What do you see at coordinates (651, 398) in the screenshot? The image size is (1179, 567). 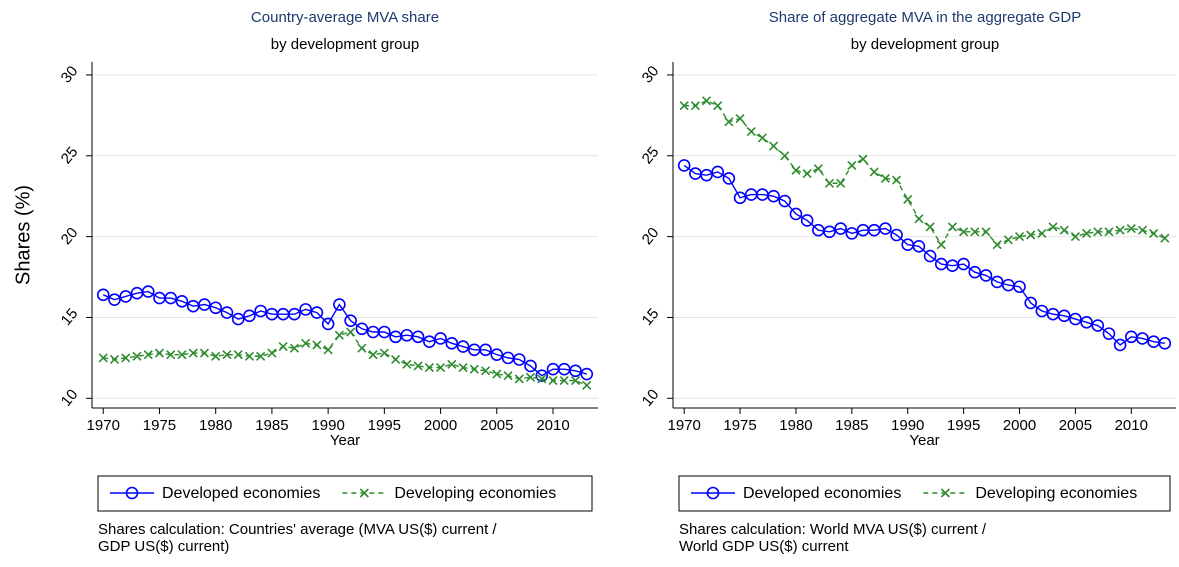 I see `y-tick-label: 10` at bounding box center [651, 398].